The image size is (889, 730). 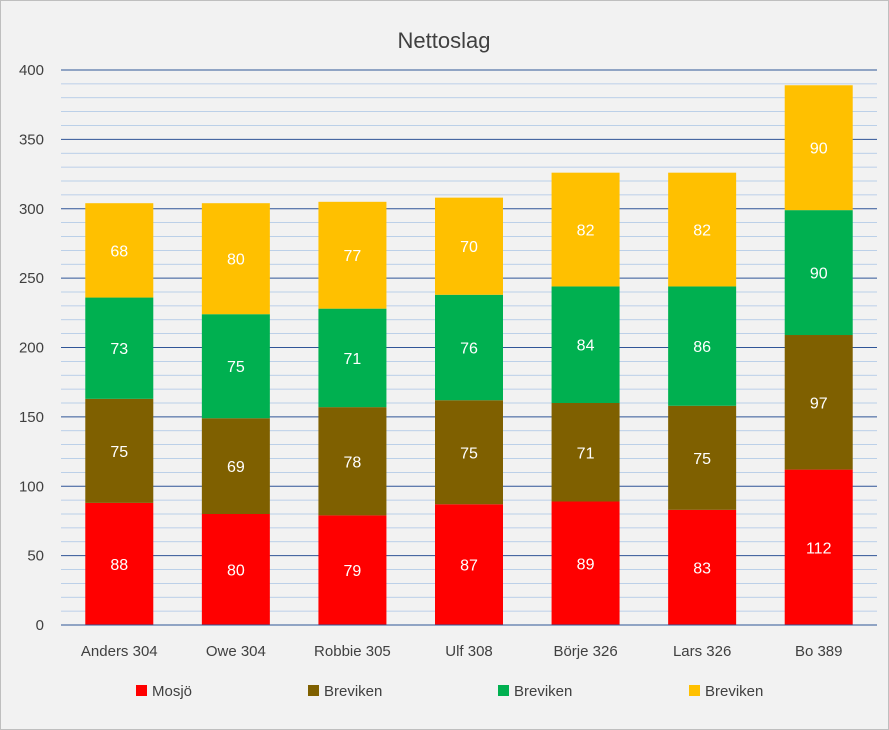 I want to click on data-label: 69, so click(x=236, y=467).